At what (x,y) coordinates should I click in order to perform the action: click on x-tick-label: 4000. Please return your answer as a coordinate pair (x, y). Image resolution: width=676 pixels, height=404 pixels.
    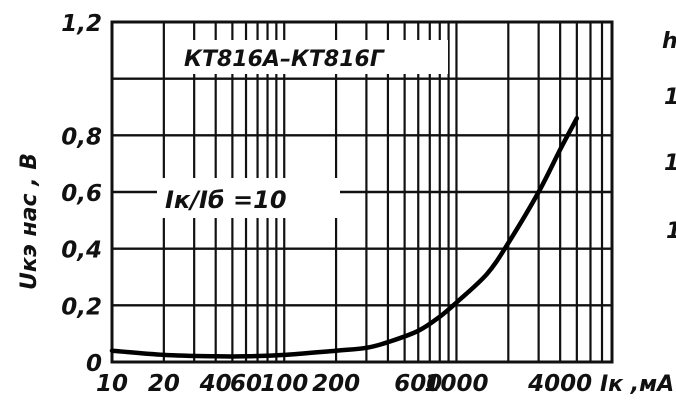
    Looking at the image, I should click on (559, 384).